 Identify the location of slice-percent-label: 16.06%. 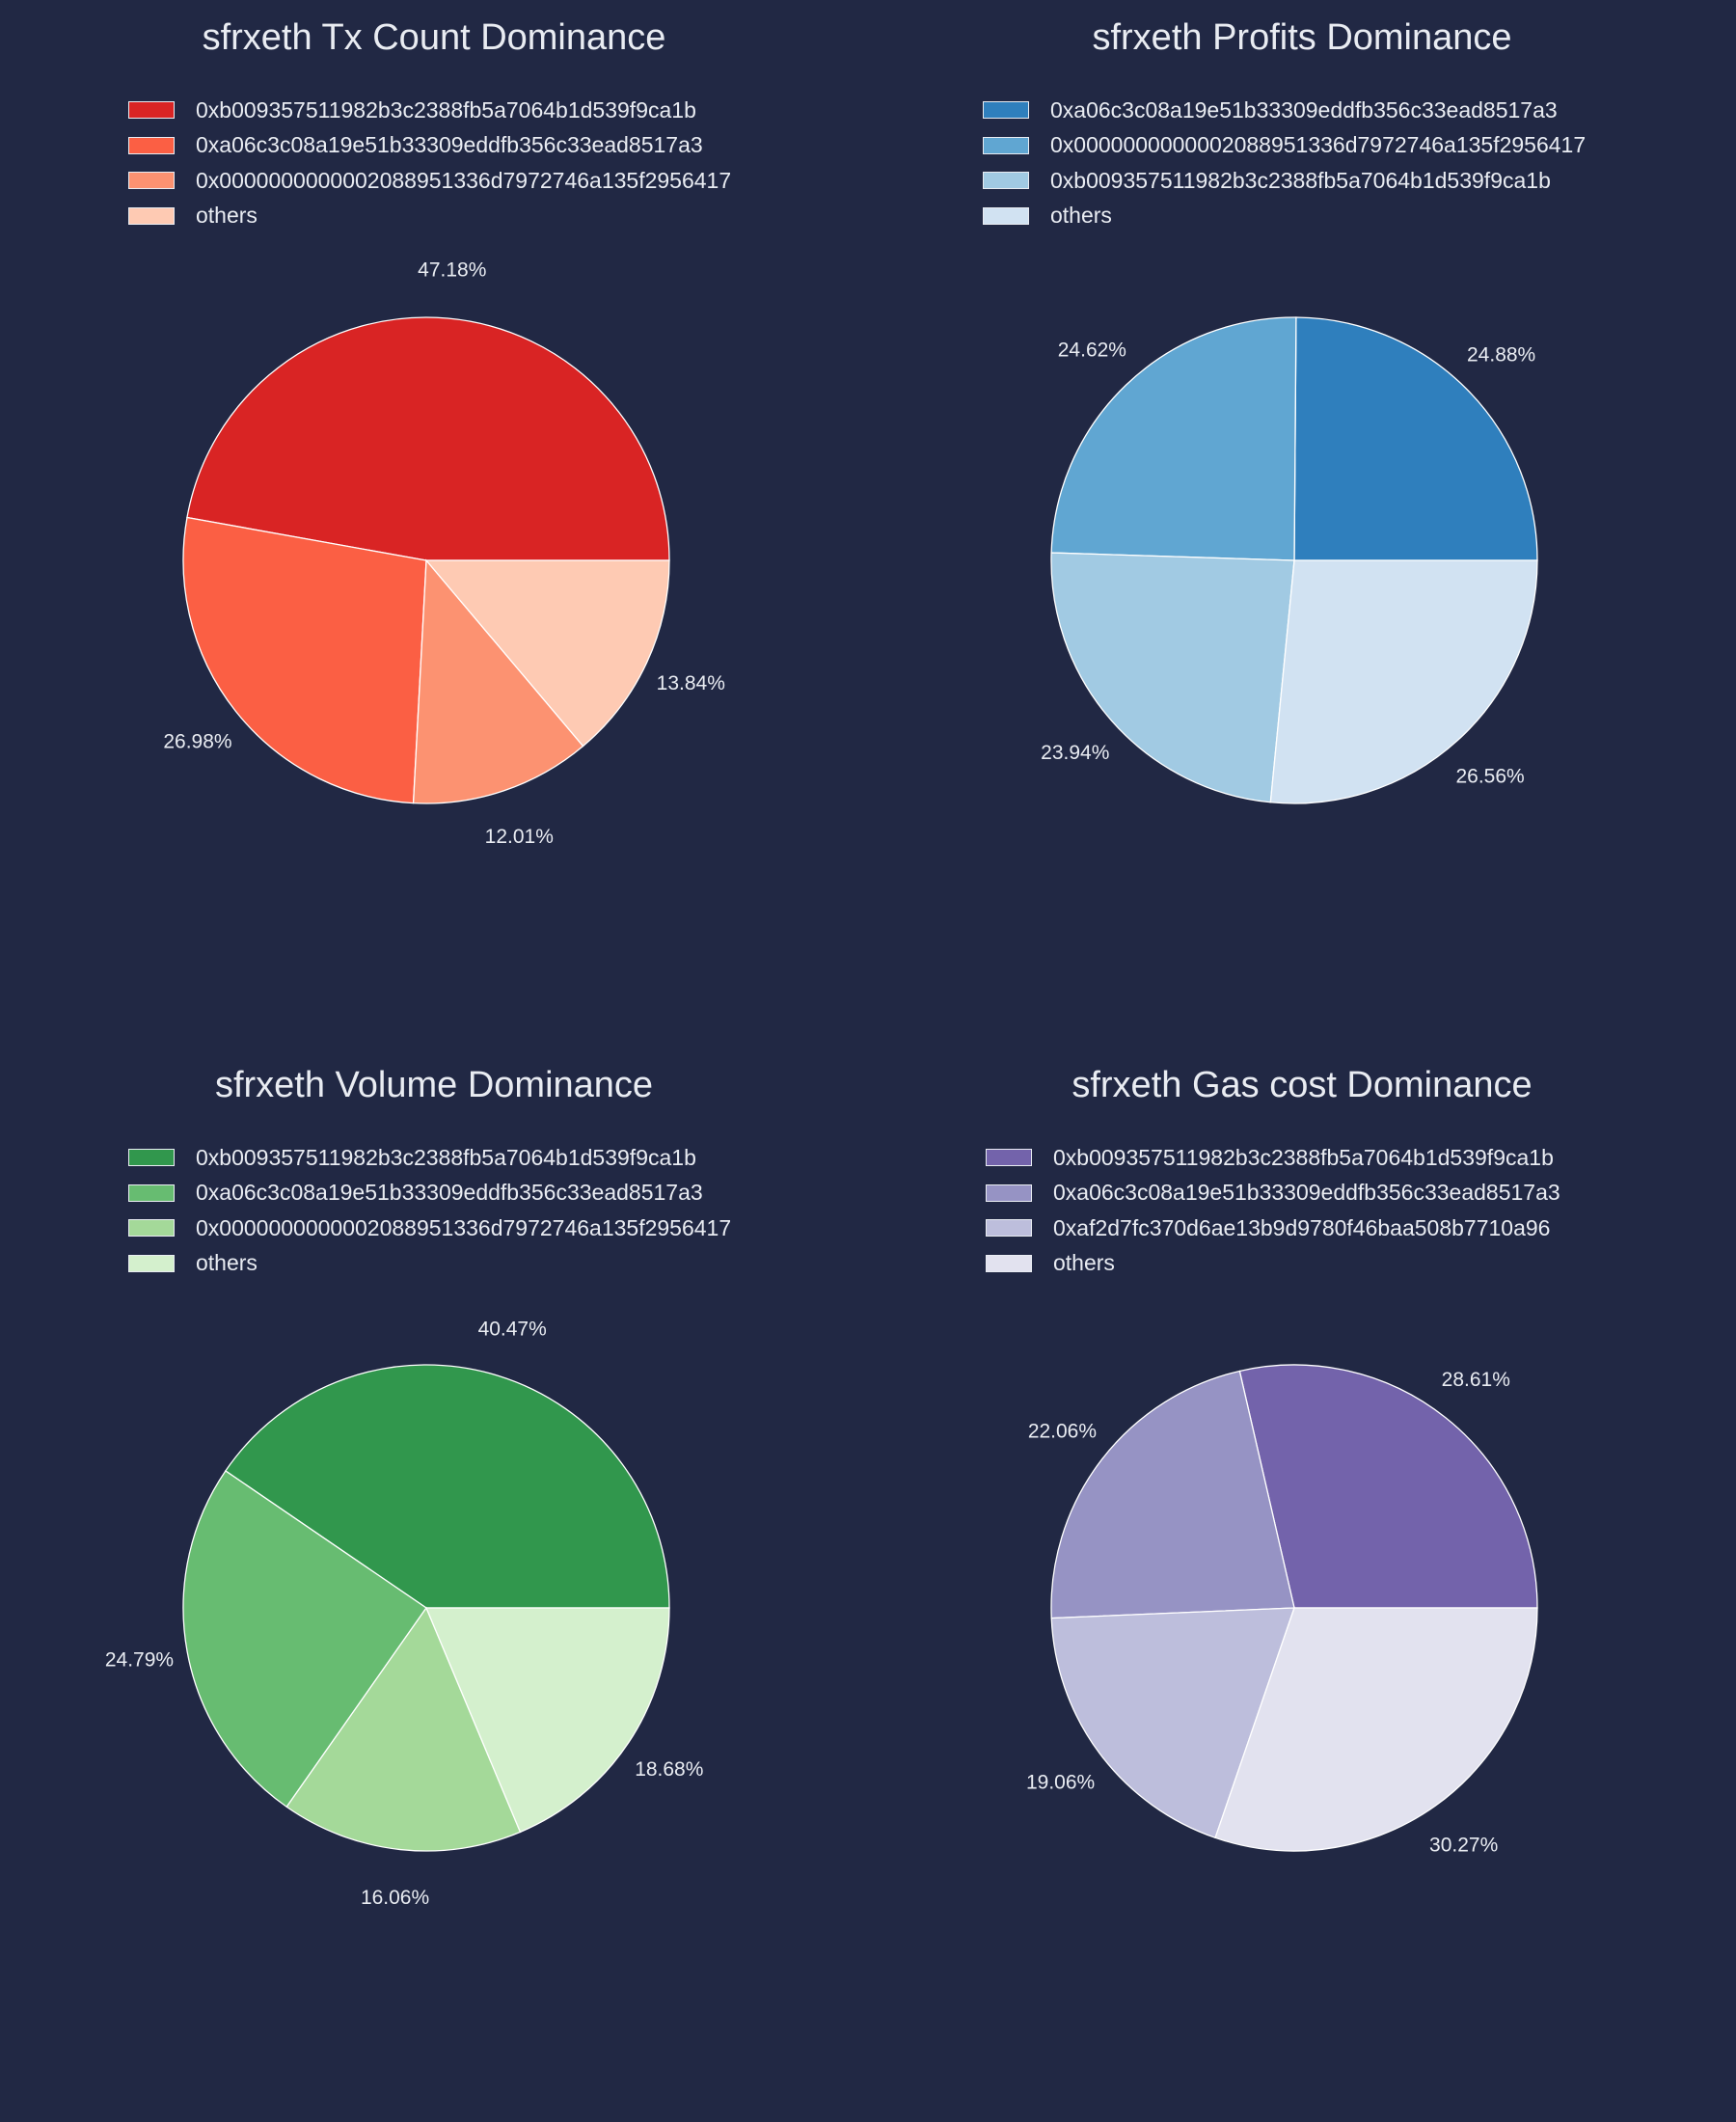
(395, 1898).